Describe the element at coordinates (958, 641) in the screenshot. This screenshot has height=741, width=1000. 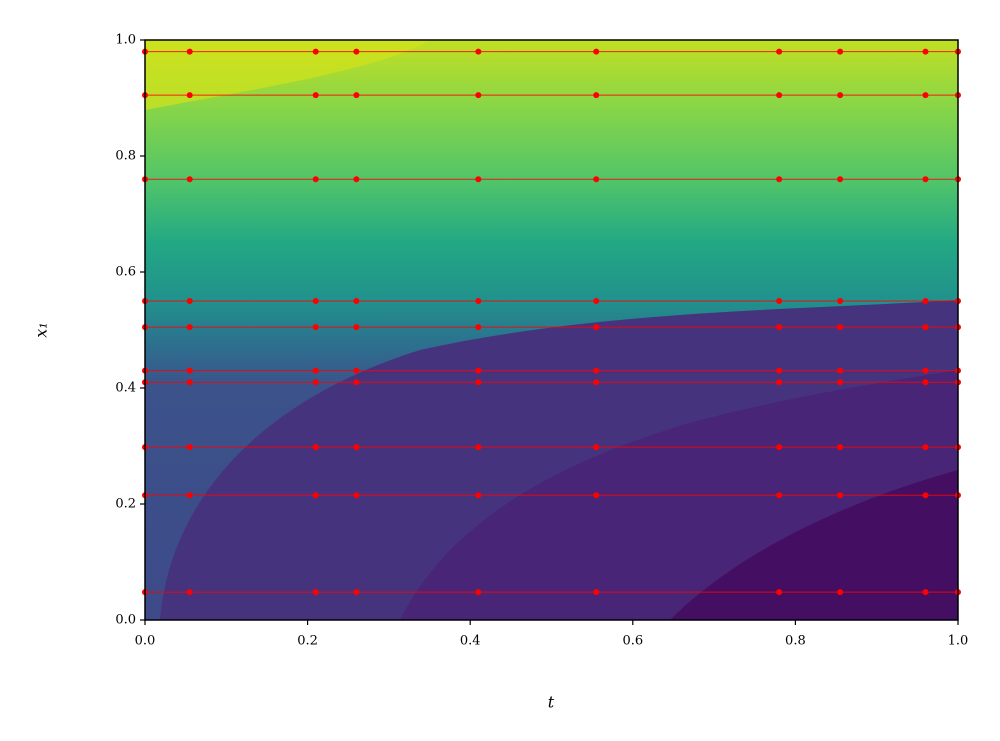
I see `x-tick-label: 1.0` at that location.